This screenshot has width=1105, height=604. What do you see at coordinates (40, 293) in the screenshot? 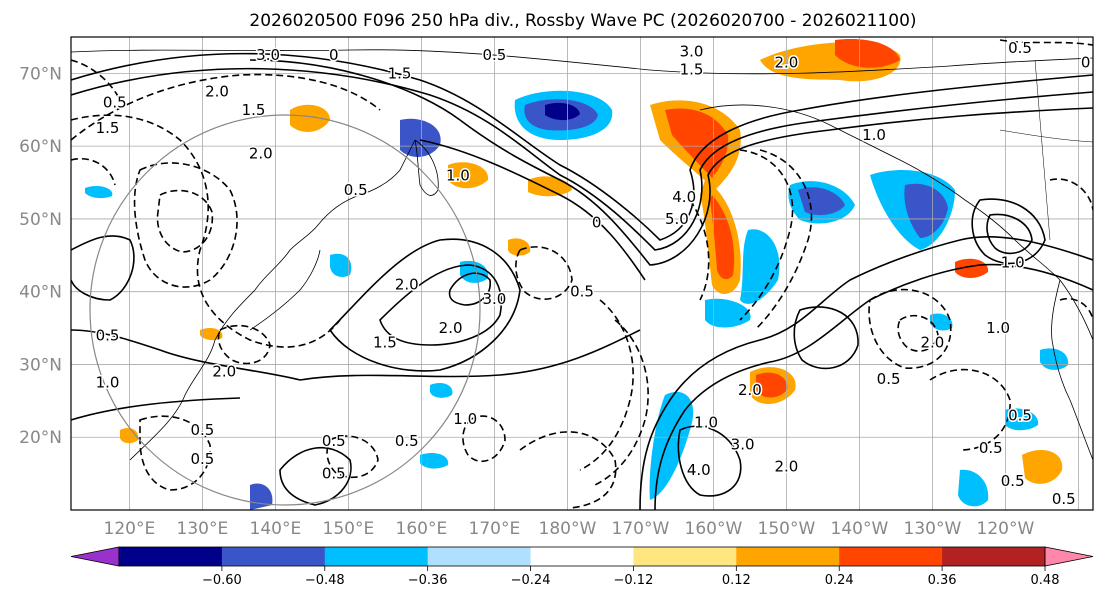
I see `lat-tick-label: 40°N` at bounding box center [40, 293].